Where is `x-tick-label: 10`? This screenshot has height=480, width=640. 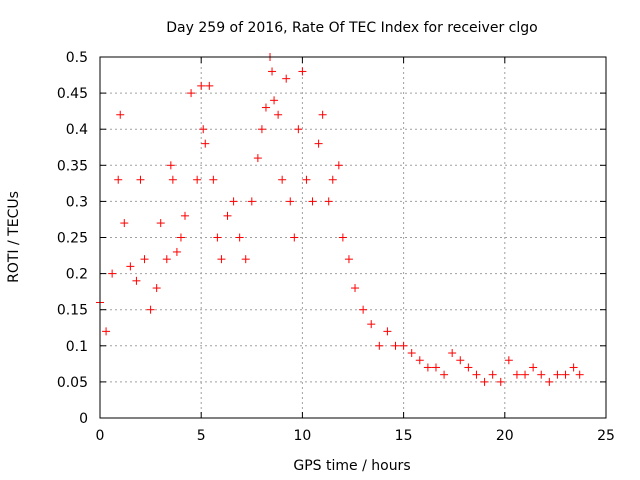 x-tick-label: 10 is located at coordinates (302, 436).